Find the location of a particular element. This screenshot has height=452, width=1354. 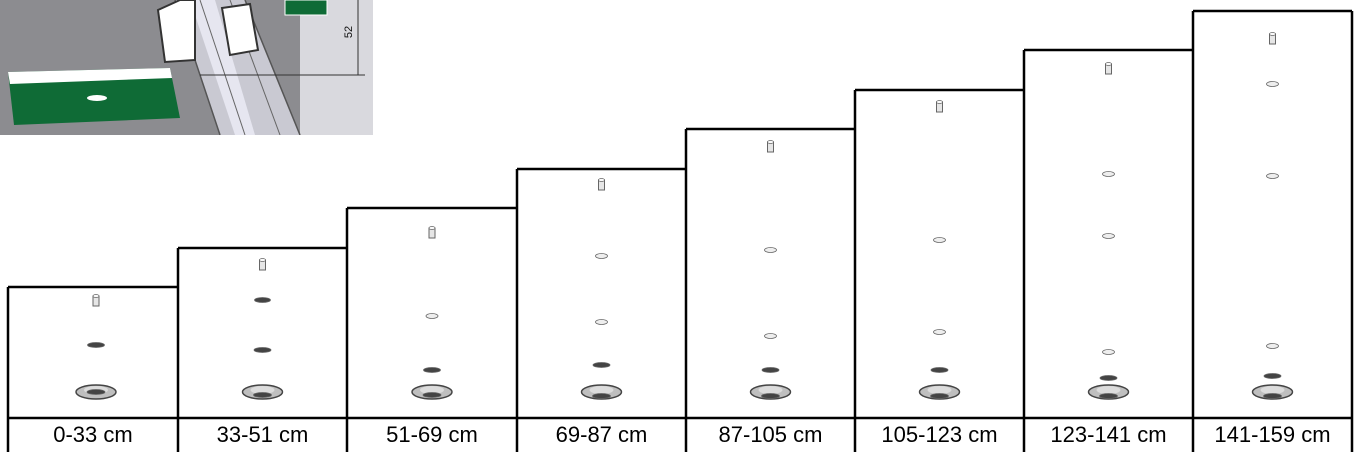

range-label: 0-33 cm is located at coordinates (93, 434).